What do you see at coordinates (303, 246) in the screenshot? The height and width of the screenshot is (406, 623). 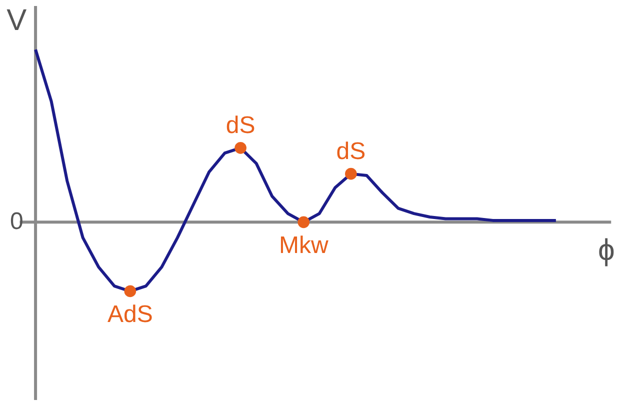 I see `annotation: Mkw` at bounding box center [303, 246].